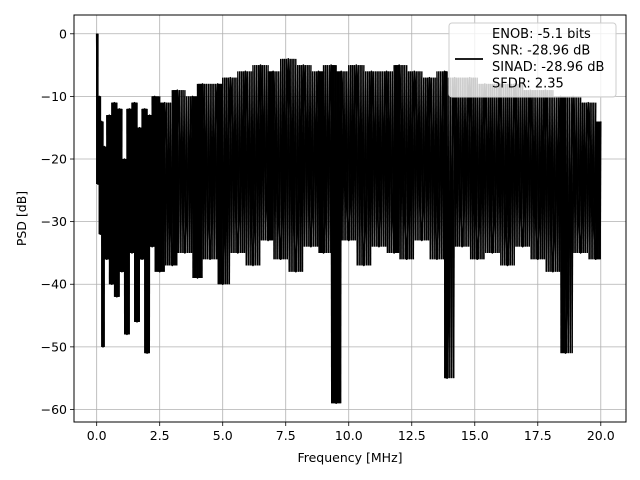 The height and width of the screenshot is (480, 640). I want to click on y-tick-label: −40, so click(54, 284).